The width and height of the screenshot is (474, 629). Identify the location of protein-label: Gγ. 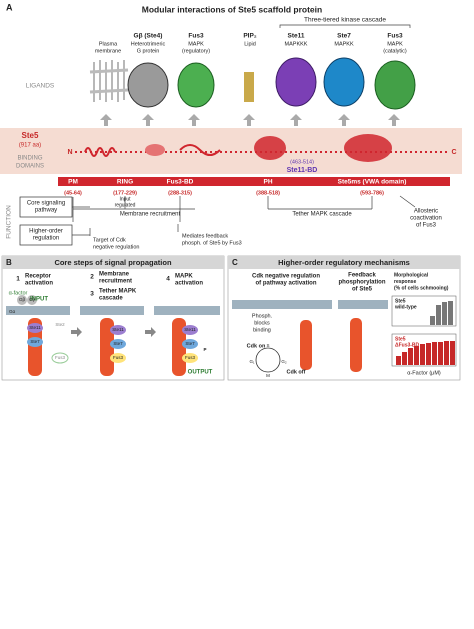
(32, 299).